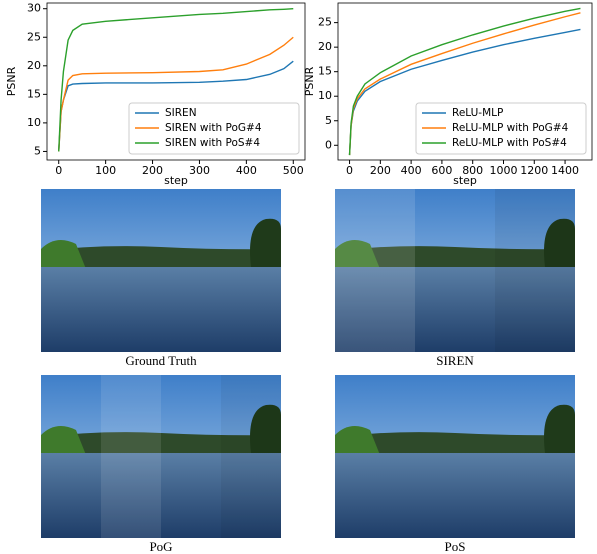  What do you see at coordinates (161, 456) in the screenshot?
I see `image-pog` at bounding box center [161, 456].